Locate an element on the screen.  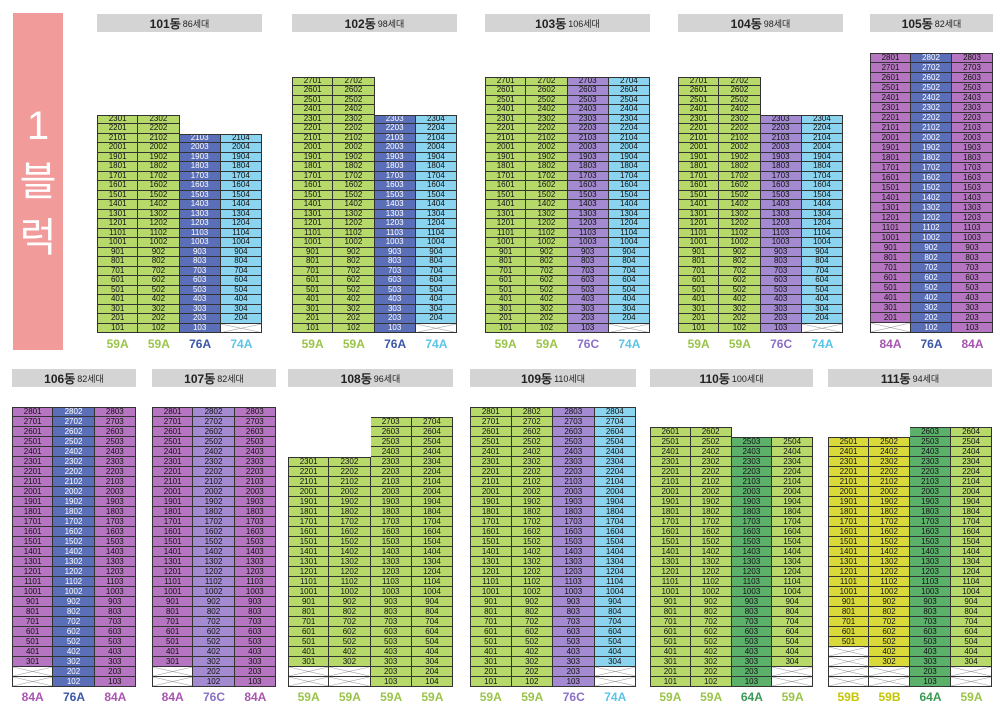
unit-cell: 2703 is located at coordinates (391, 422).